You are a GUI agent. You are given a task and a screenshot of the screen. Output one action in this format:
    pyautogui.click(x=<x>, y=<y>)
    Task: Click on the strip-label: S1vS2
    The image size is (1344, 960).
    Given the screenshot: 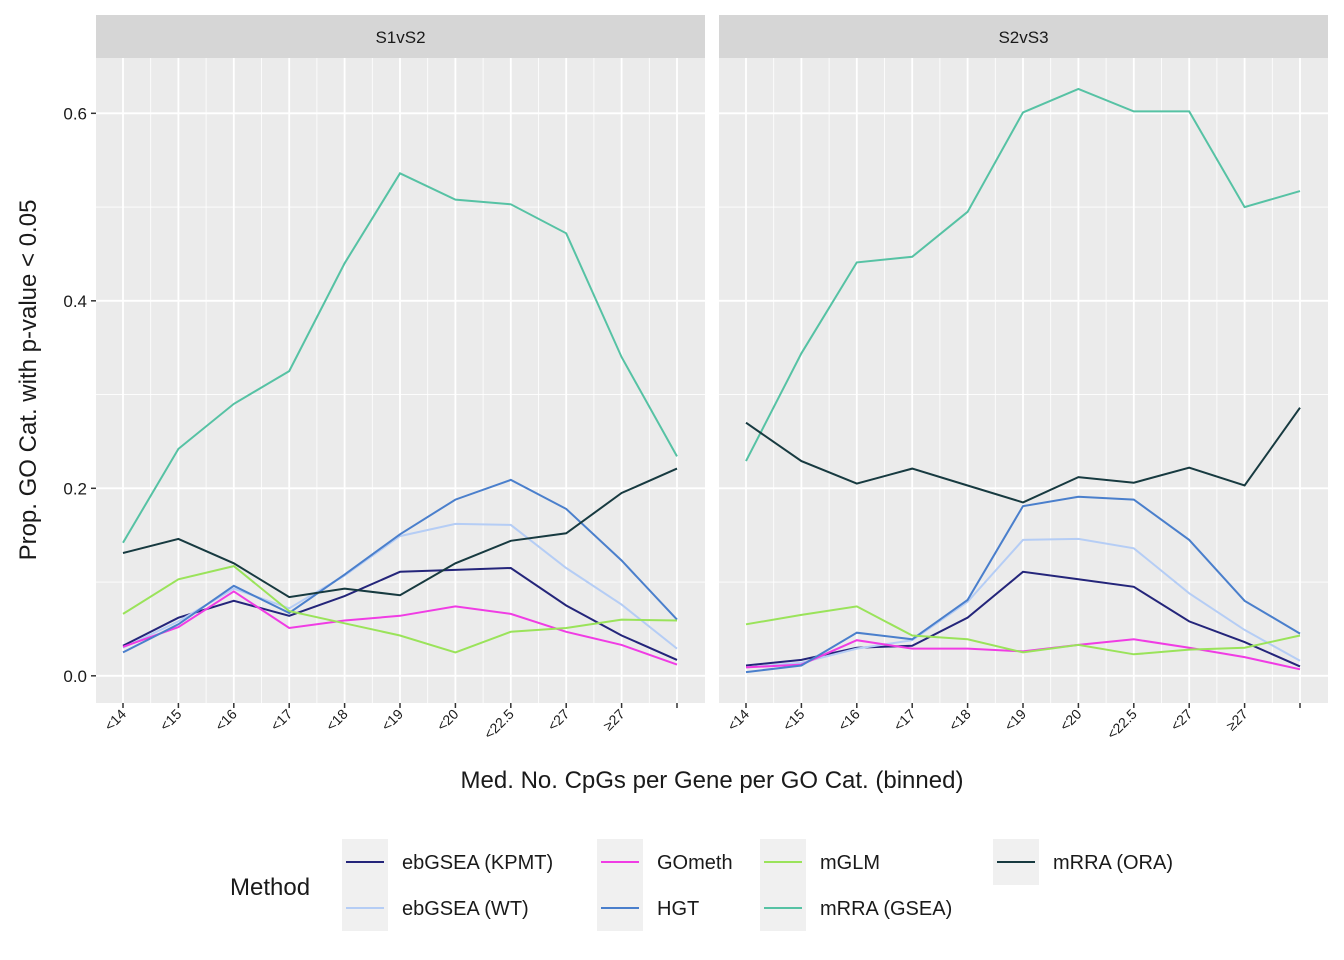 What is the action you would take?
    pyautogui.click(x=400, y=37)
    